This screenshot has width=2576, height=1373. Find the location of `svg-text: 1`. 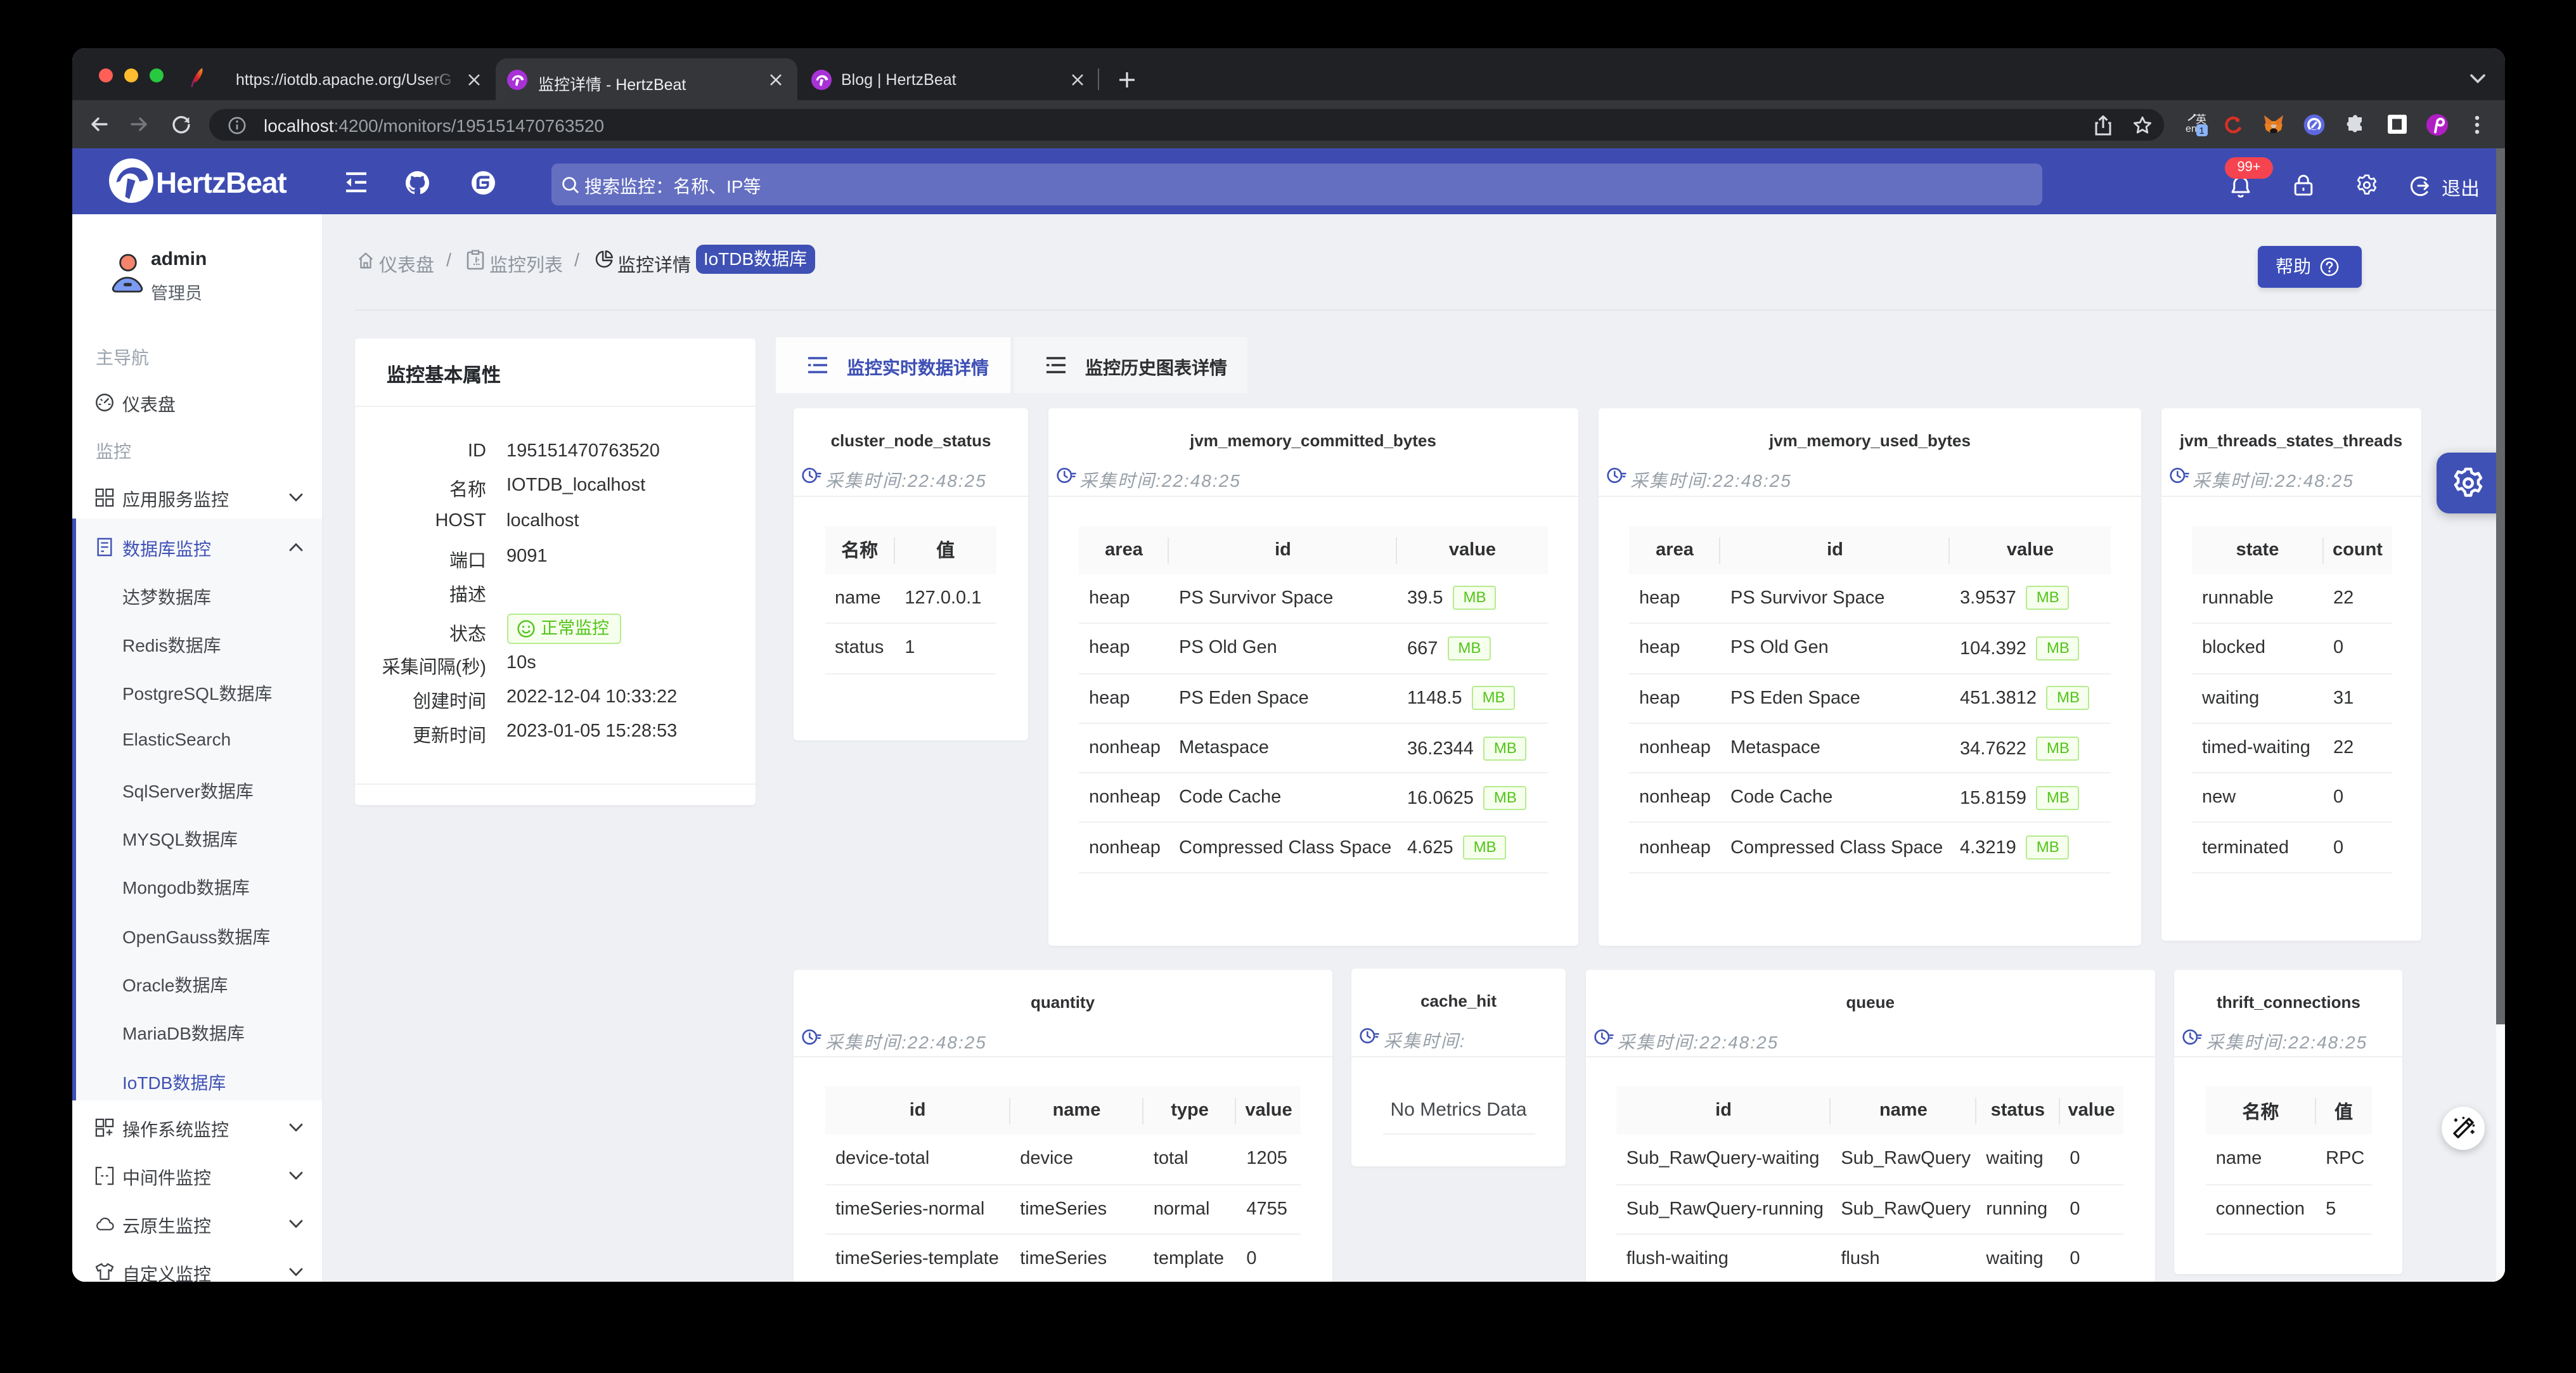

svg-text: 1 is located at coordinates (2201, 131).